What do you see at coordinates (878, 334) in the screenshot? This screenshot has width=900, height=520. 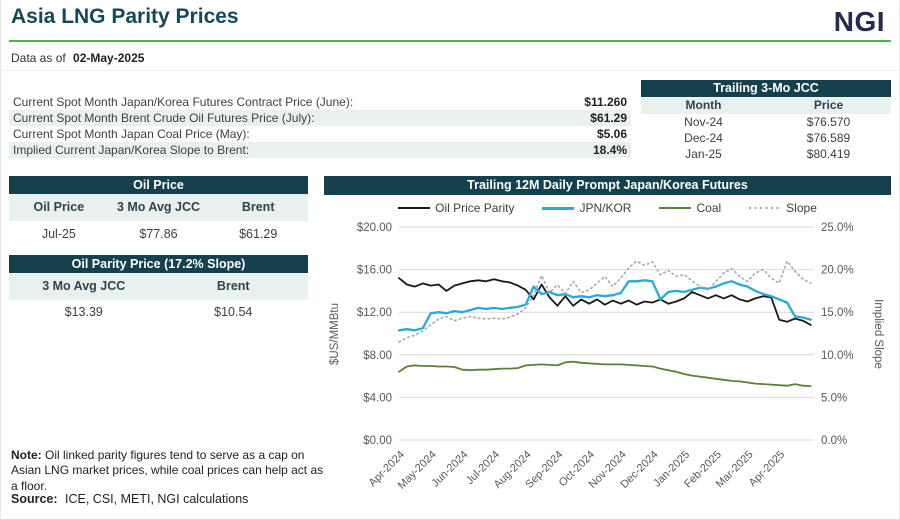 I see `y-axis-title-right: Implied Slope` at bounding box center [878, 334].